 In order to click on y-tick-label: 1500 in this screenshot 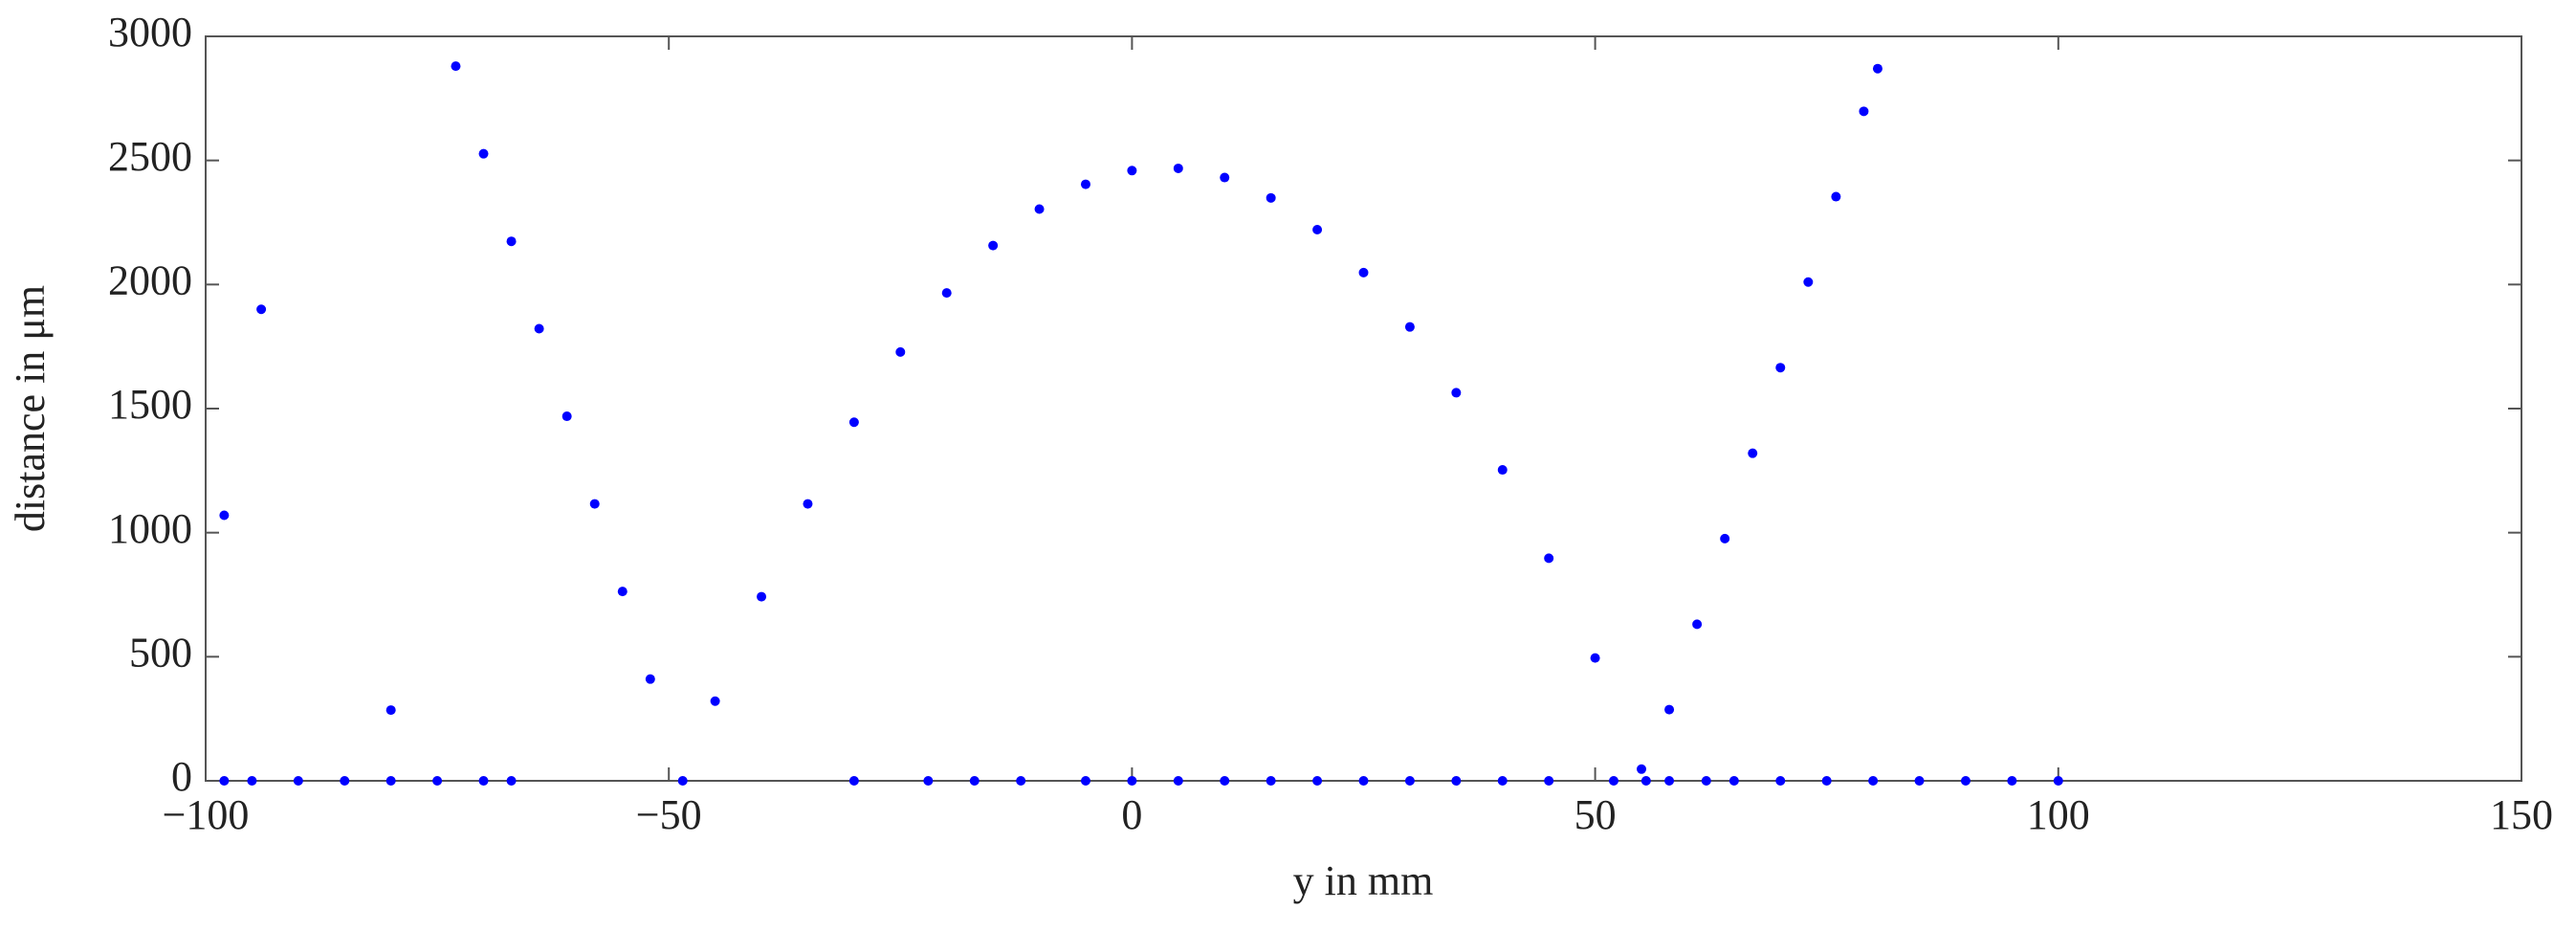, I will do `click(150, 404)`.